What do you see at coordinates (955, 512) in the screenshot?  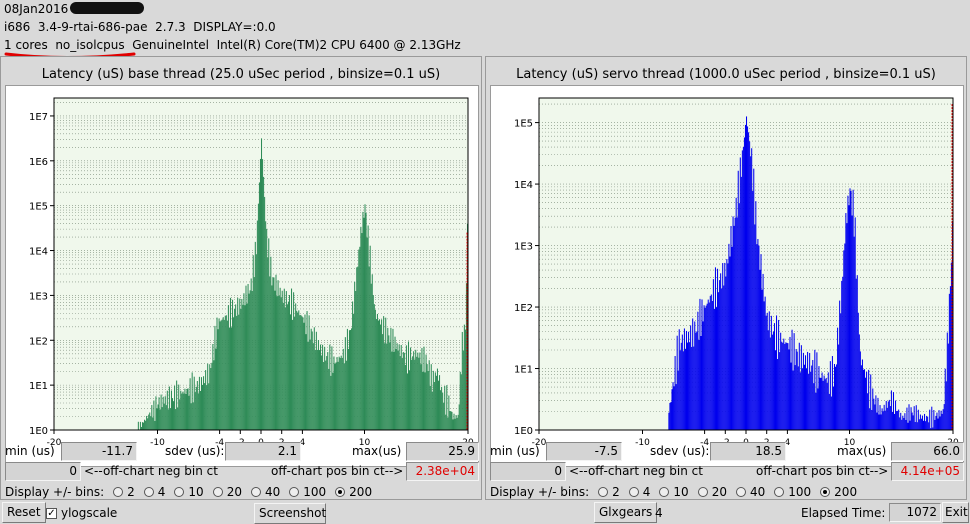 I see `exit-button: Exit` at bounding box center [955, 512].